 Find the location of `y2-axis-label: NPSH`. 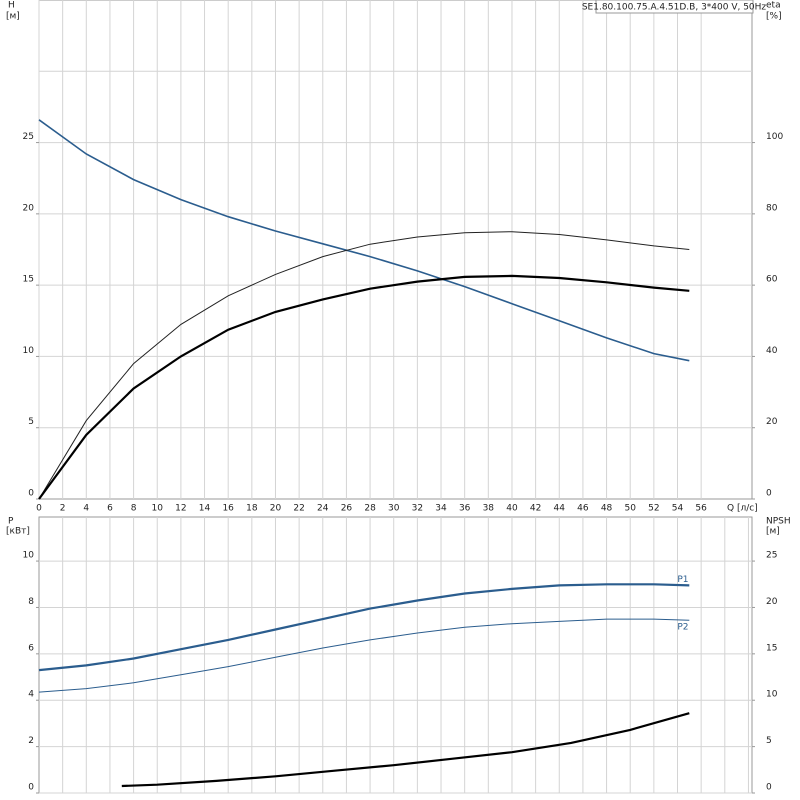

y2-axis-label: NPSH is located at coordinates (778, 522).